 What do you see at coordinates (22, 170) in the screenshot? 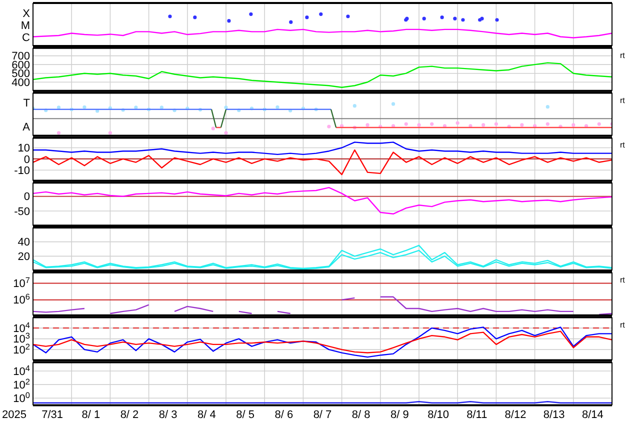
I see `y-tick-label: -10` at bounding box center [22, 170].